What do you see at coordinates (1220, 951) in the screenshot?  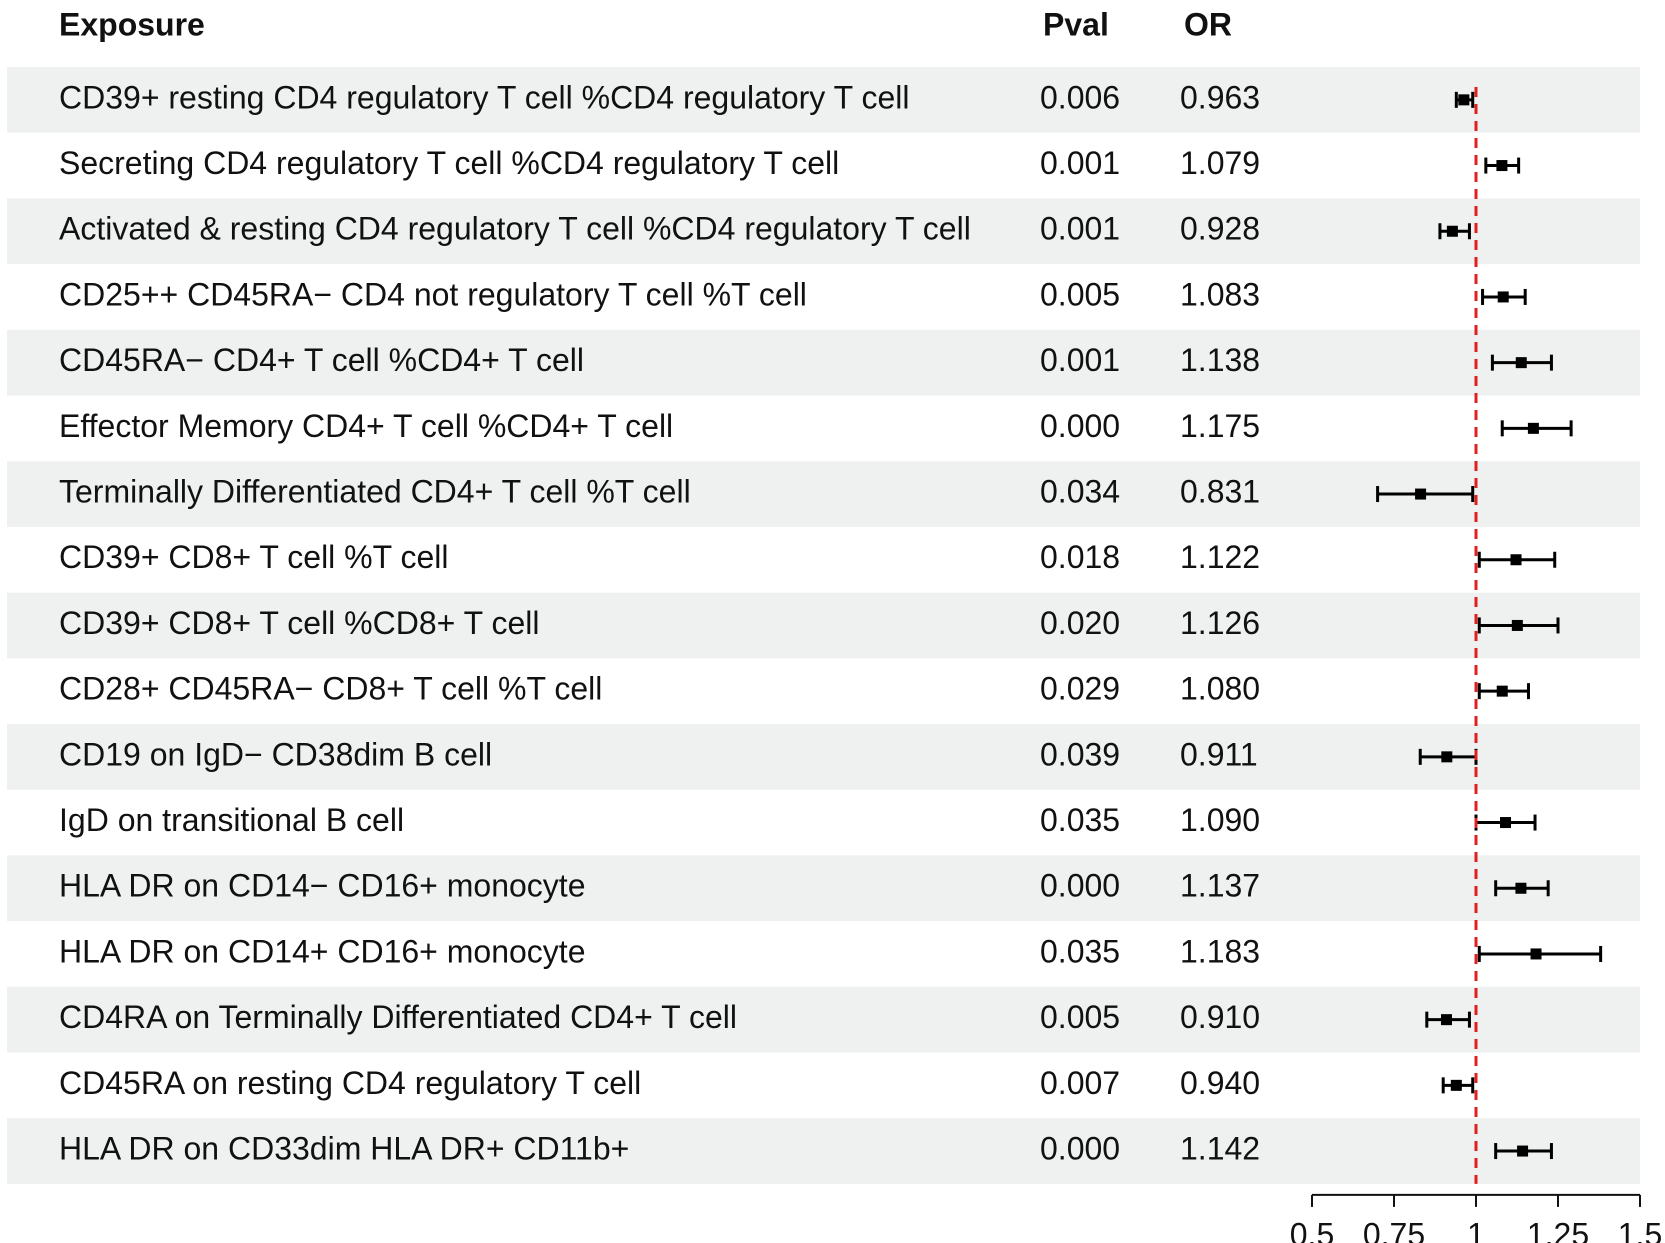 I see `or-label: 1.183` at bounding box center [1220, 951].